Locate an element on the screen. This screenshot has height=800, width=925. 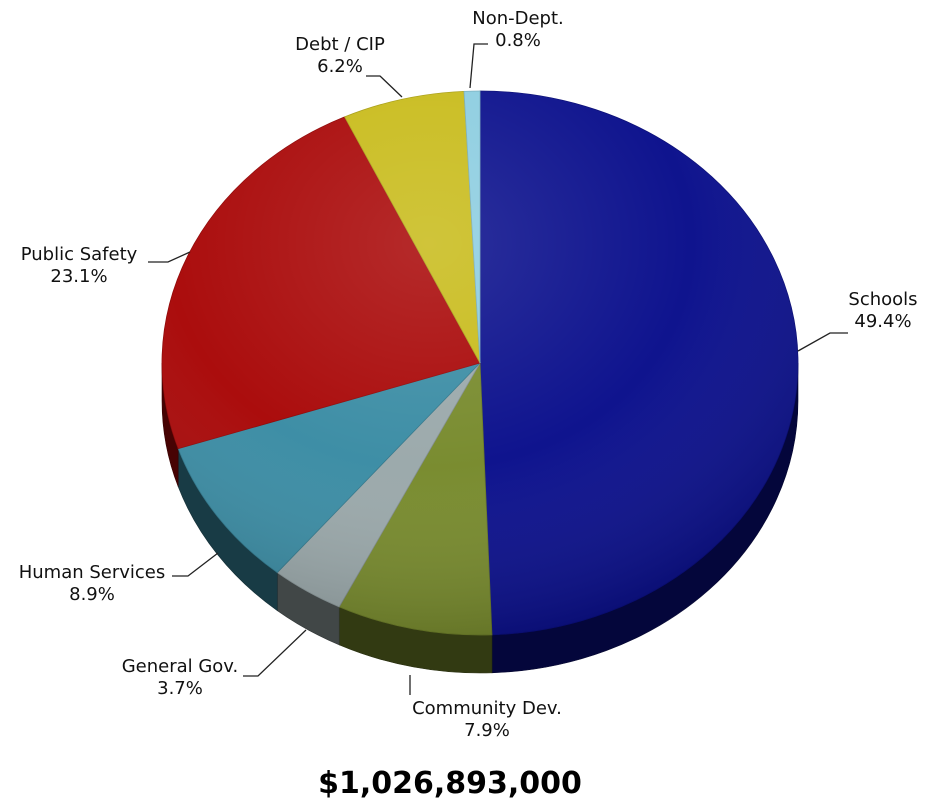
slice-value-debt-cip: 6.2% is located at coordinates (340, 66).